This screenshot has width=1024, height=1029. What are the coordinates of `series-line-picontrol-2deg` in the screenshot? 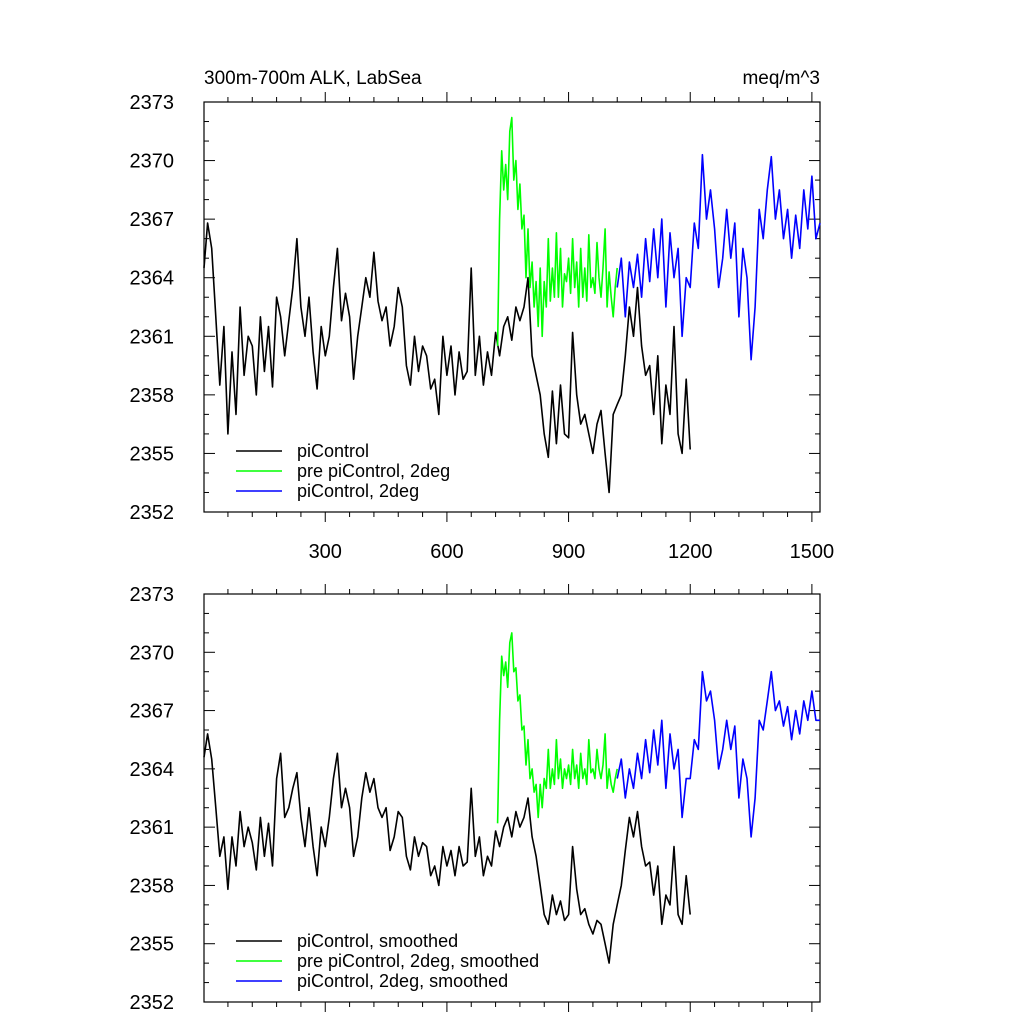 It's located at (718, 257).